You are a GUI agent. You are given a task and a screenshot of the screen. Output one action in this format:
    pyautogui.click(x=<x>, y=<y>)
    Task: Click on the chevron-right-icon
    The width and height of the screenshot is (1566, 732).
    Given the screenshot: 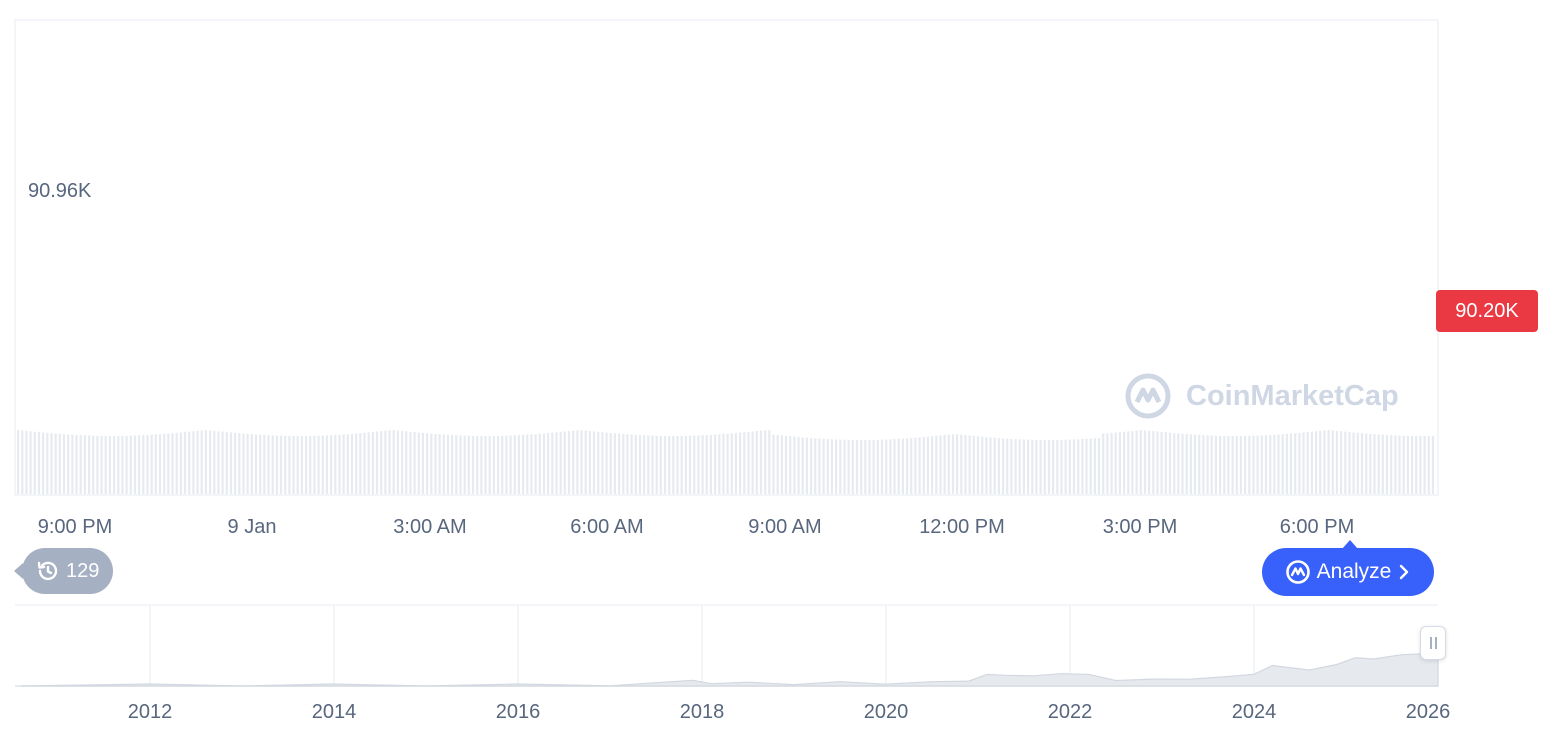 What is the action you would take?
    pyautogui.click(x=1404, y=572)
    